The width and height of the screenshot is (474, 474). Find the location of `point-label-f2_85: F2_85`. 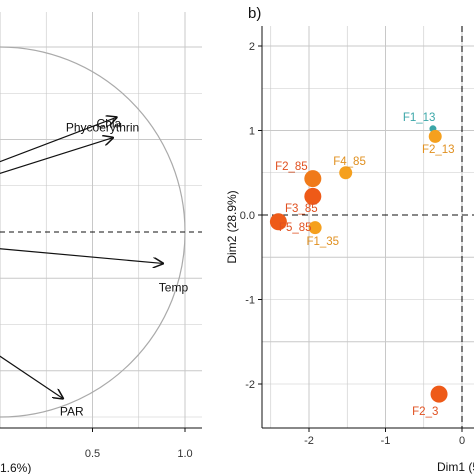

point-label-f2_85: F2_85 is located at coordinates (291, 167).